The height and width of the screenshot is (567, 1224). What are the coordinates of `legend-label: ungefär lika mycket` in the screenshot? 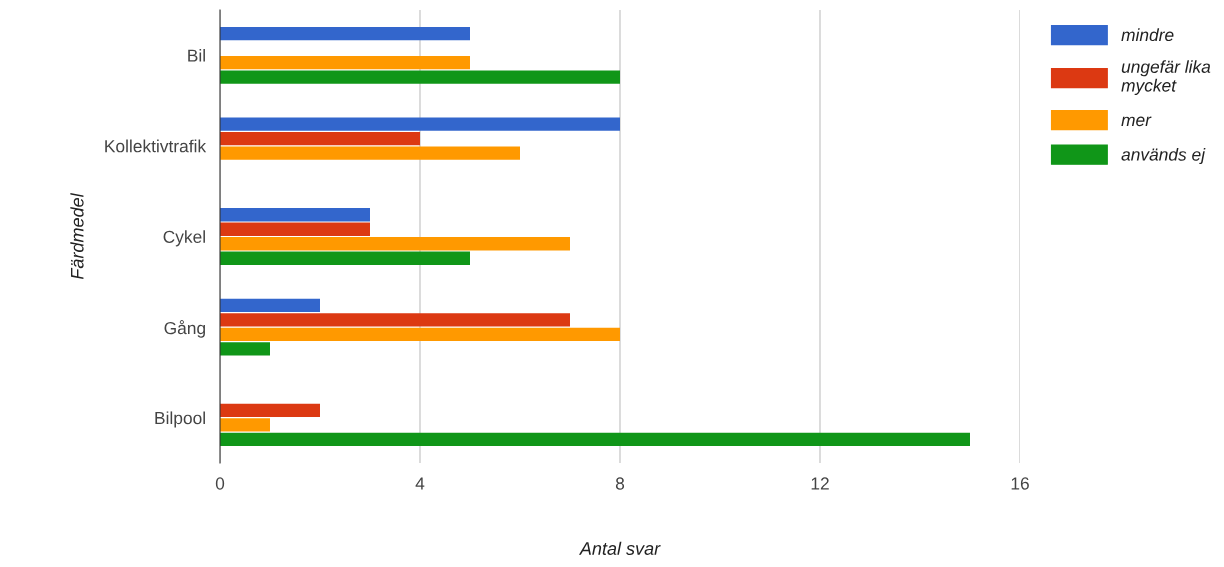 It's located at (1166, 78).